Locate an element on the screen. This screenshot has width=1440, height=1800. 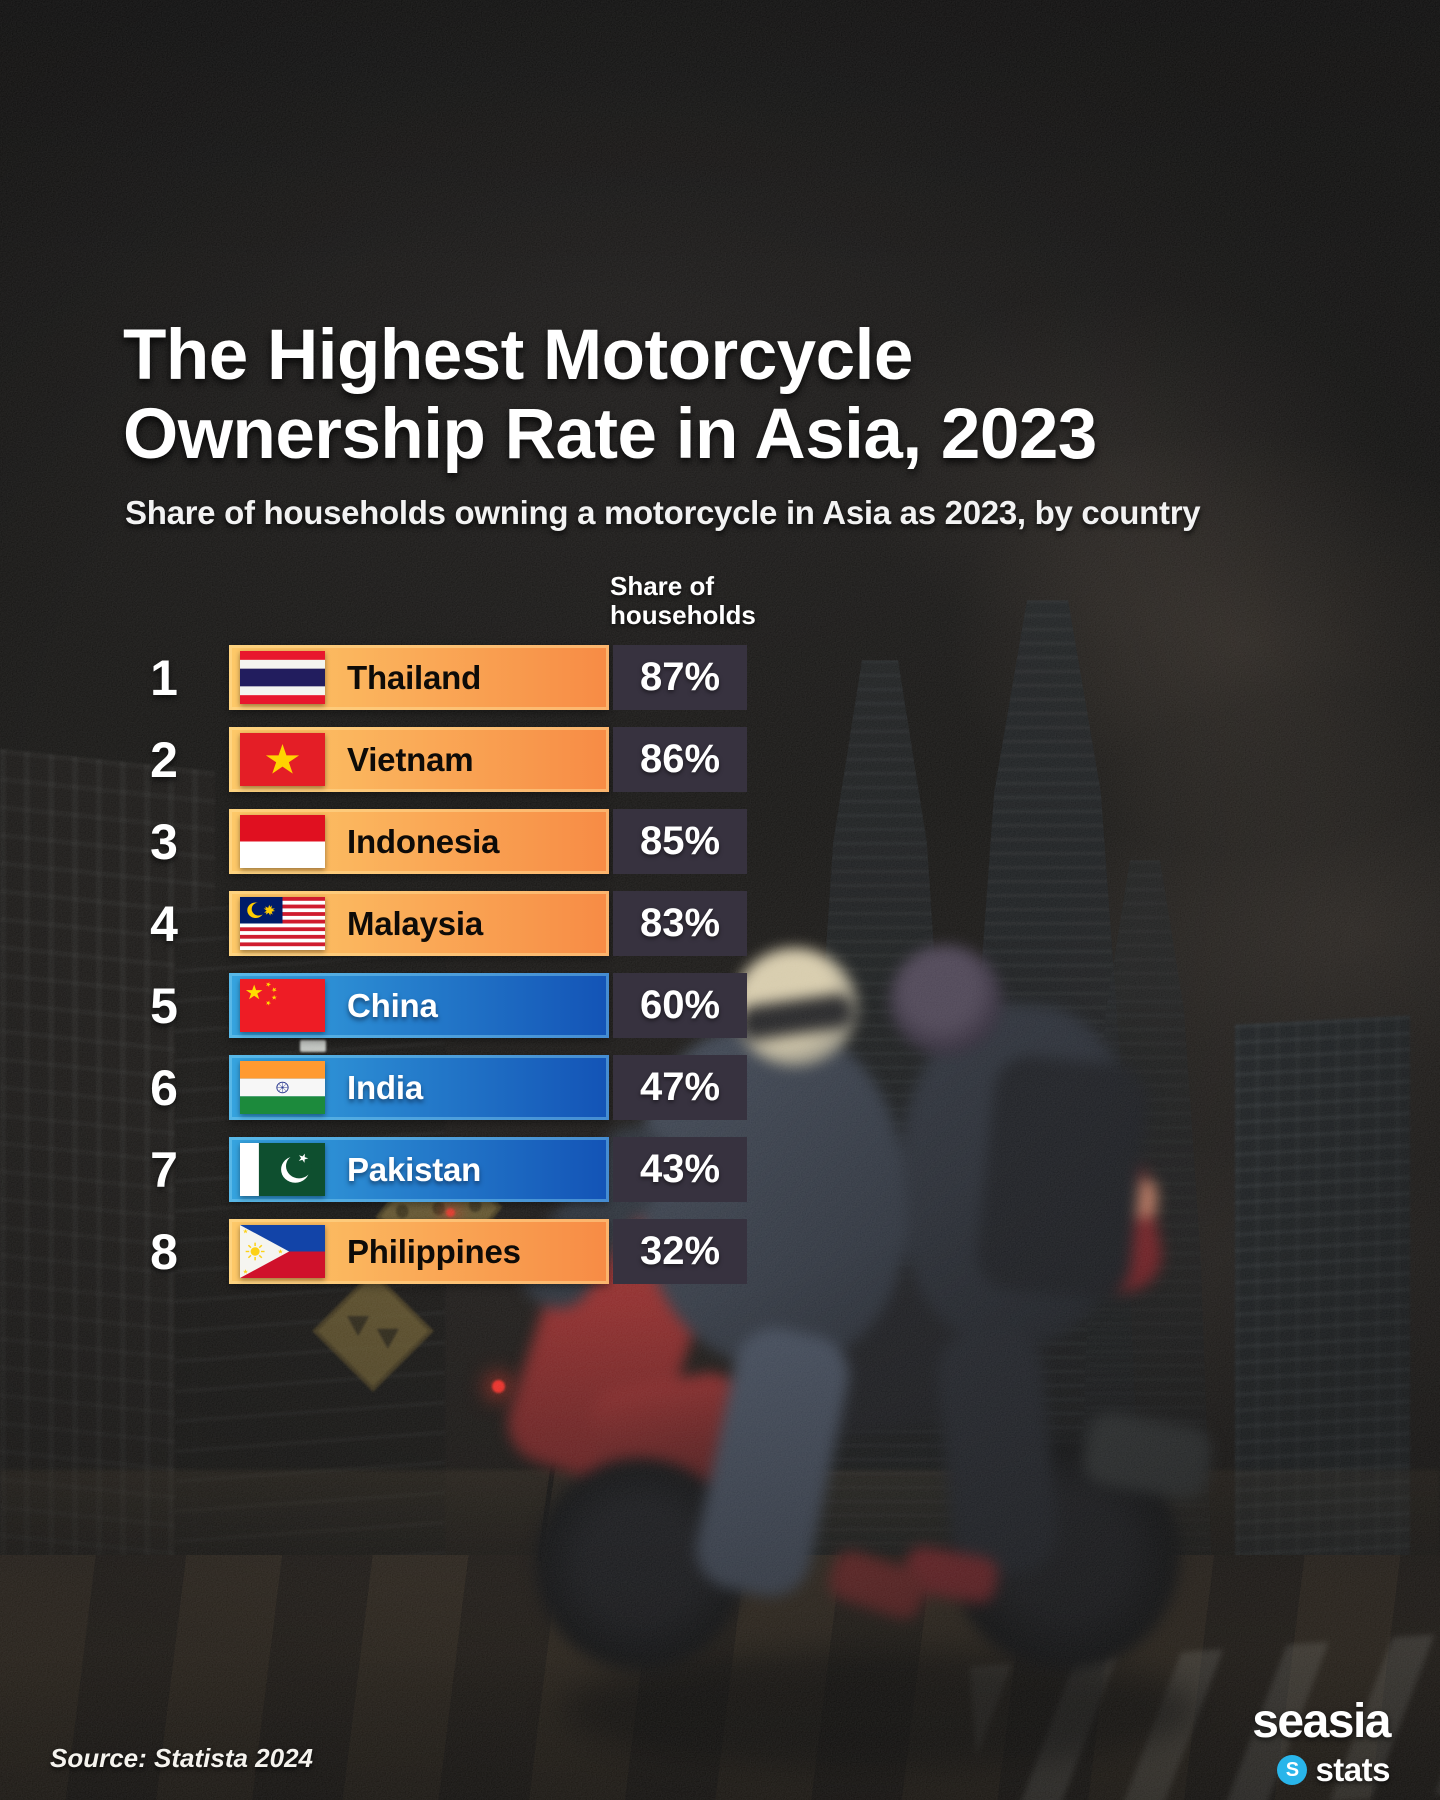
ranking-row-thailand: 1 Thailand 87% is located at coordinates (720, 677).